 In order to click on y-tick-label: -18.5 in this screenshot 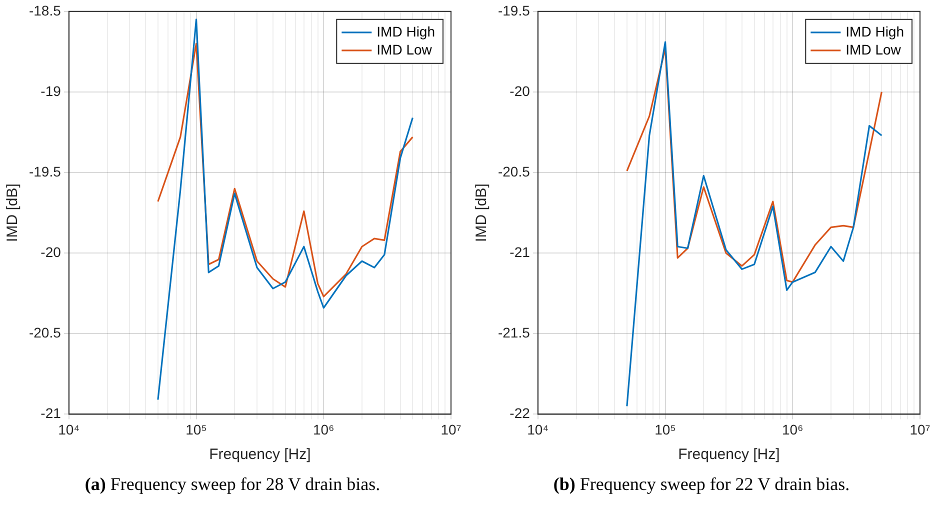, I will do `click(45, 10)`.